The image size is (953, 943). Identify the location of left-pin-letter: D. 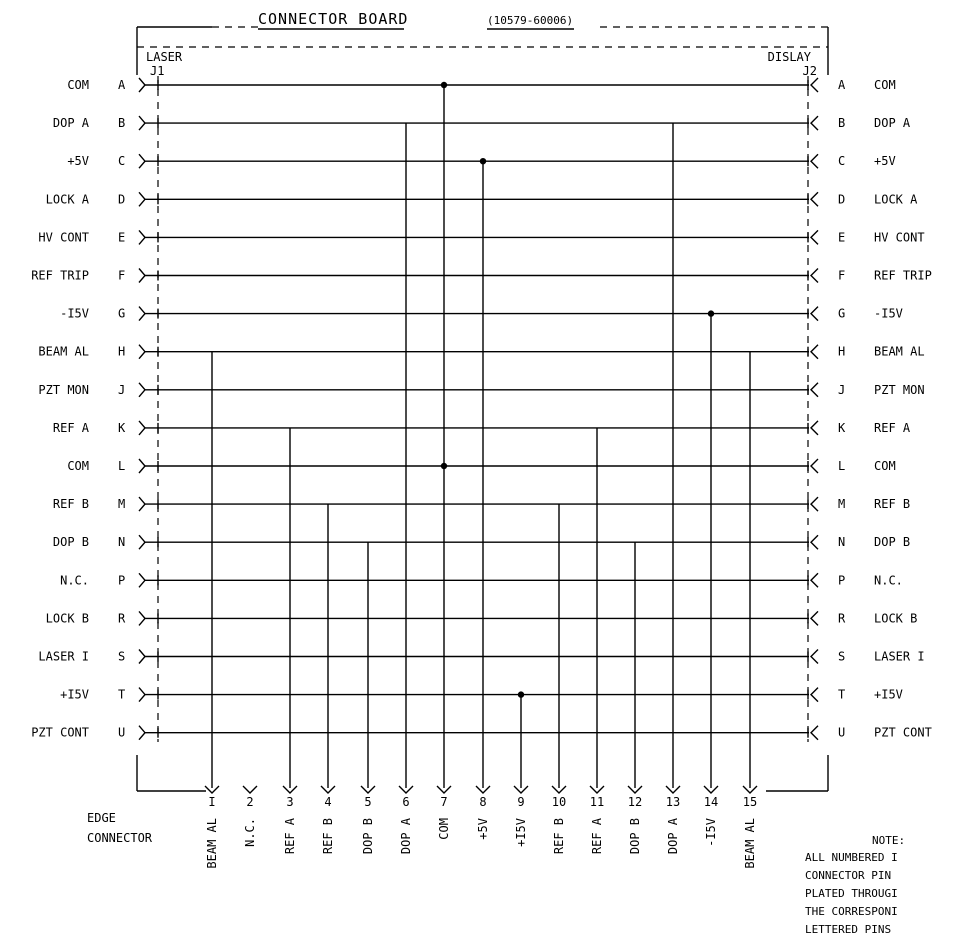
(121, 199).